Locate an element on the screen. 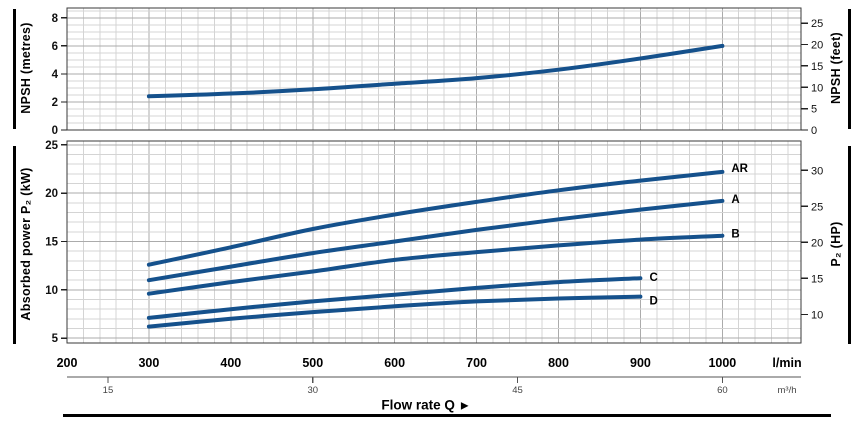  x-tick-label: 300 is located at coordinates (148, 363).